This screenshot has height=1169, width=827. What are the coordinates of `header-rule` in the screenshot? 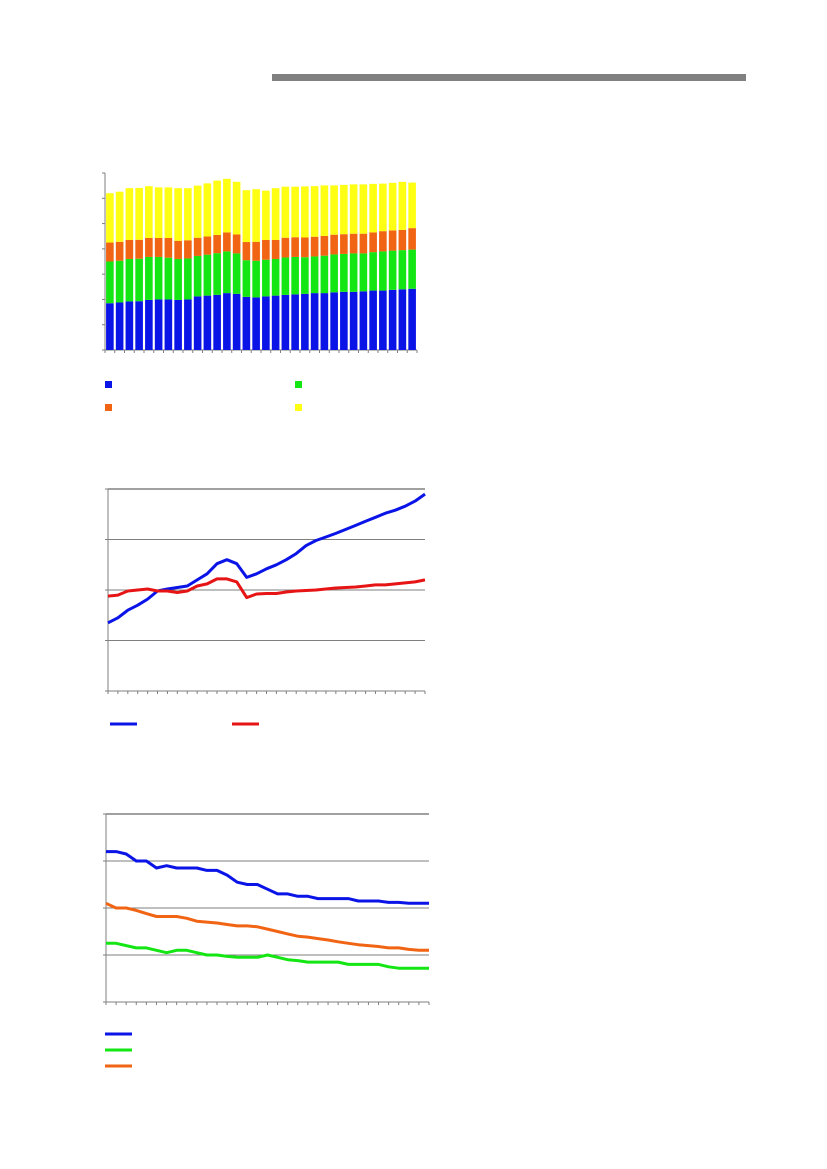 It's located at (509, 77).